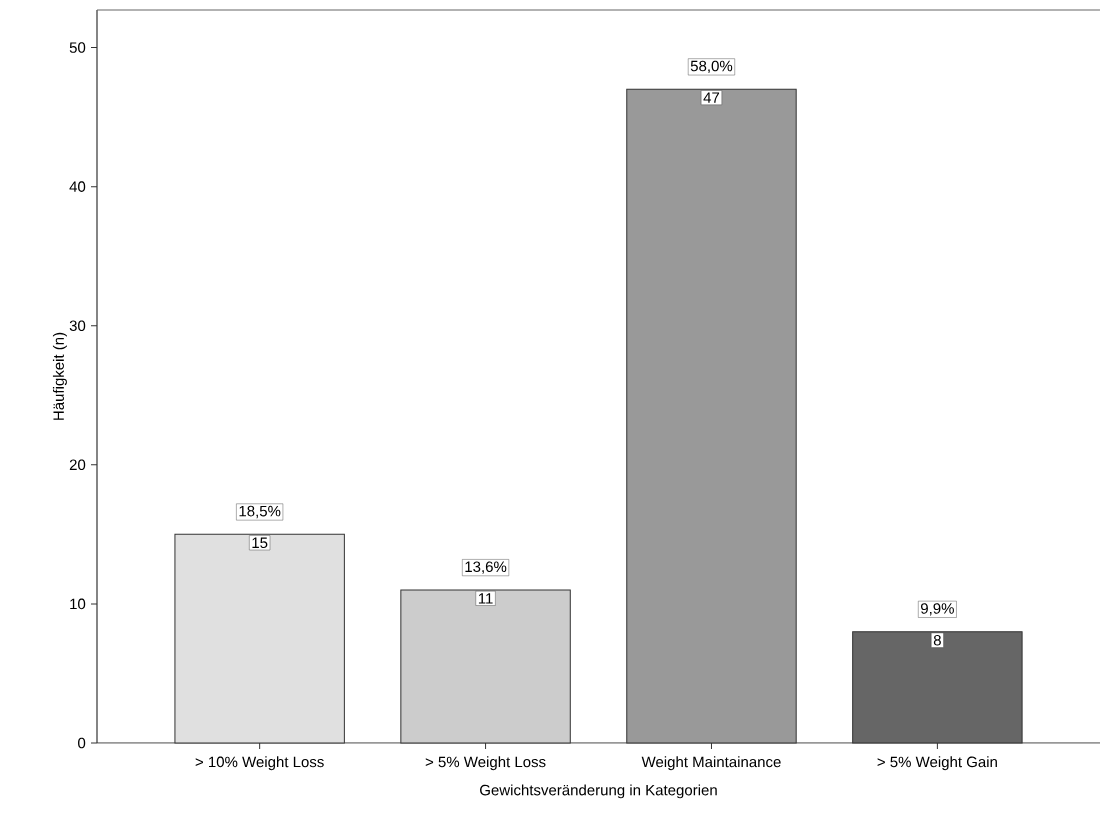 This screenshot has height=836, width=1100. I want to click on data-label: 47, so click(711, 97).